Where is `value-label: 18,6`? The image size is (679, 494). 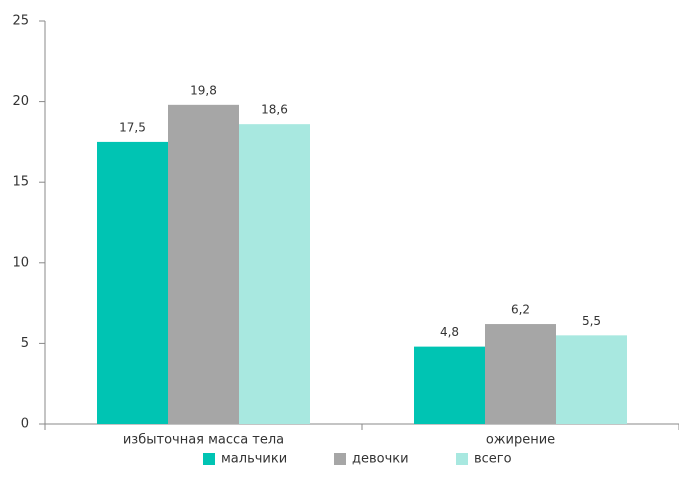
value-label: 18,6 is located at coordinates (274, 110).